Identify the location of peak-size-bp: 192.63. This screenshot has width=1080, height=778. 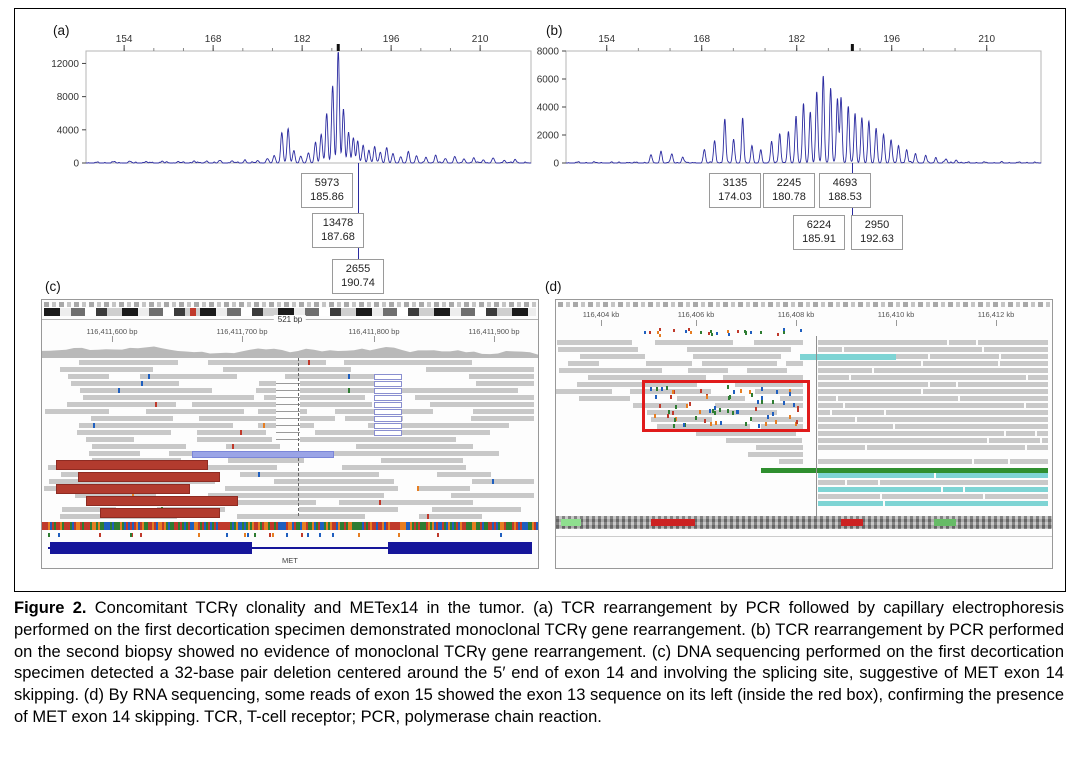
(877, 239).